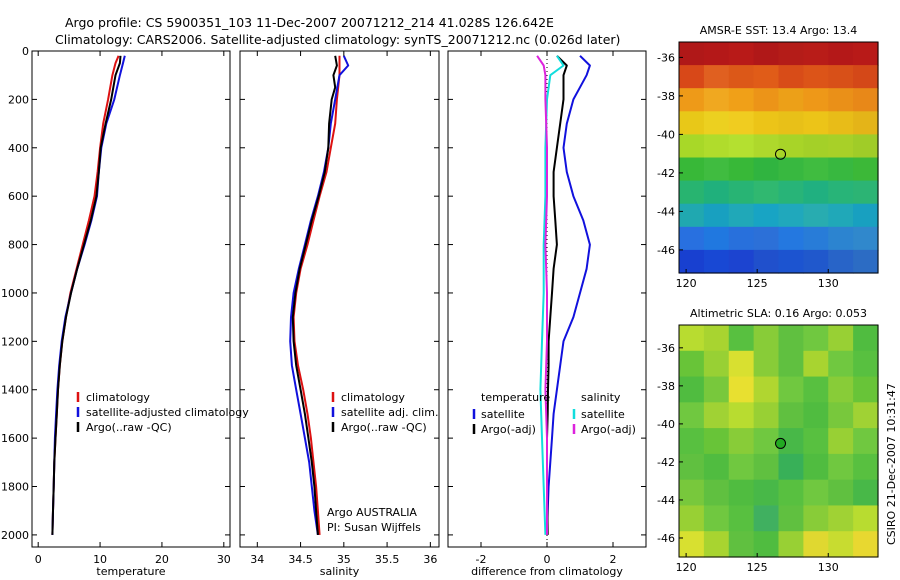 The height and width of the screenshot is (580, 900). Describe the element at coordinates (167, 412) in the screenshot. I see `legend-entry: satellite-adjusted climatology` at that location.